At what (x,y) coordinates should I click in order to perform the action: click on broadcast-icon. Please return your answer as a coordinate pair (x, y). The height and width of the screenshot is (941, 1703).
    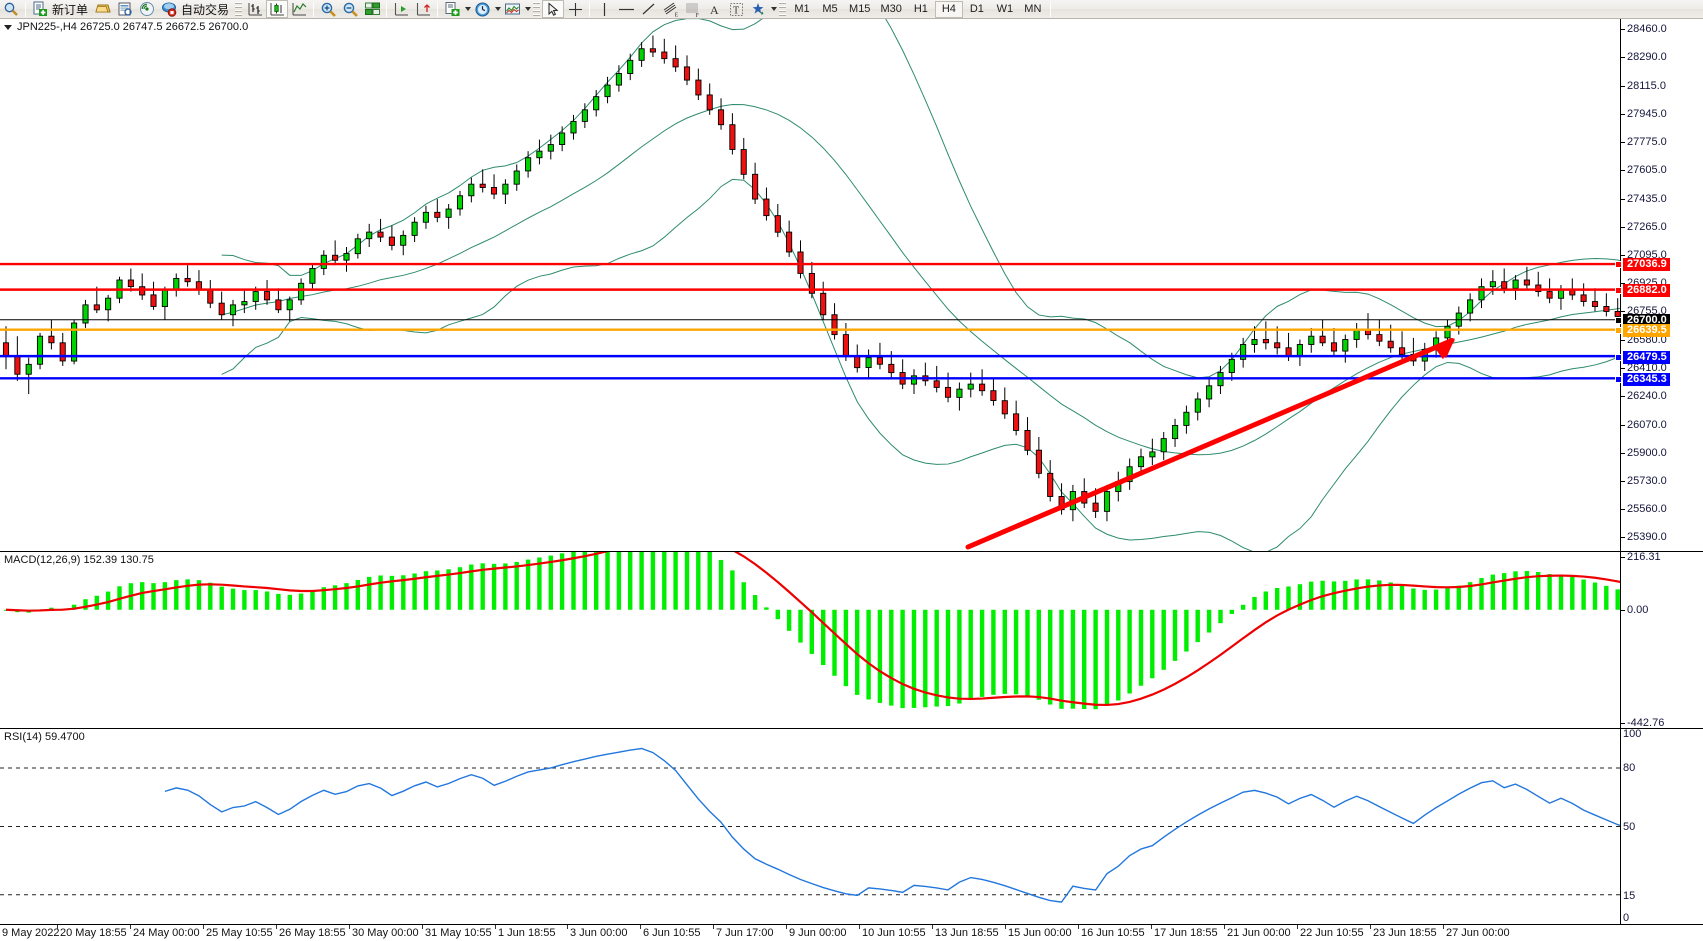
    Looking at the image, I should click on (147, 9).